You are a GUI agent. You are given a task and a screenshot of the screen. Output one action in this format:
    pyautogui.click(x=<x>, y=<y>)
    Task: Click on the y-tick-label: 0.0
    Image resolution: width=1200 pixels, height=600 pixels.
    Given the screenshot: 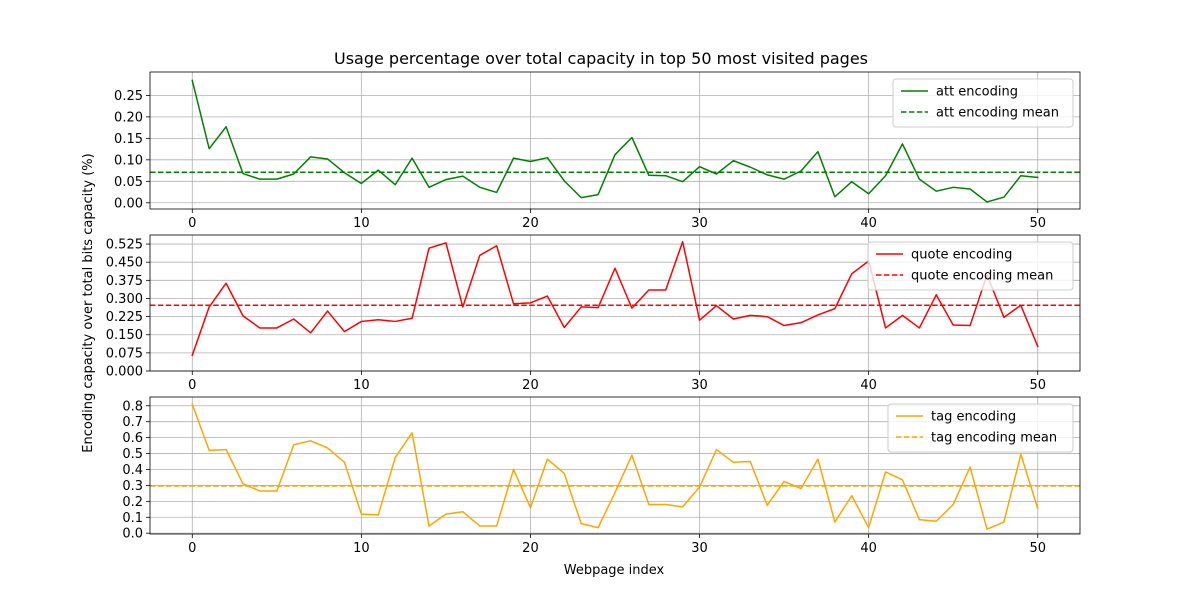 What is the action you would take?
    pyautogui.click(x=132, y=534)
    